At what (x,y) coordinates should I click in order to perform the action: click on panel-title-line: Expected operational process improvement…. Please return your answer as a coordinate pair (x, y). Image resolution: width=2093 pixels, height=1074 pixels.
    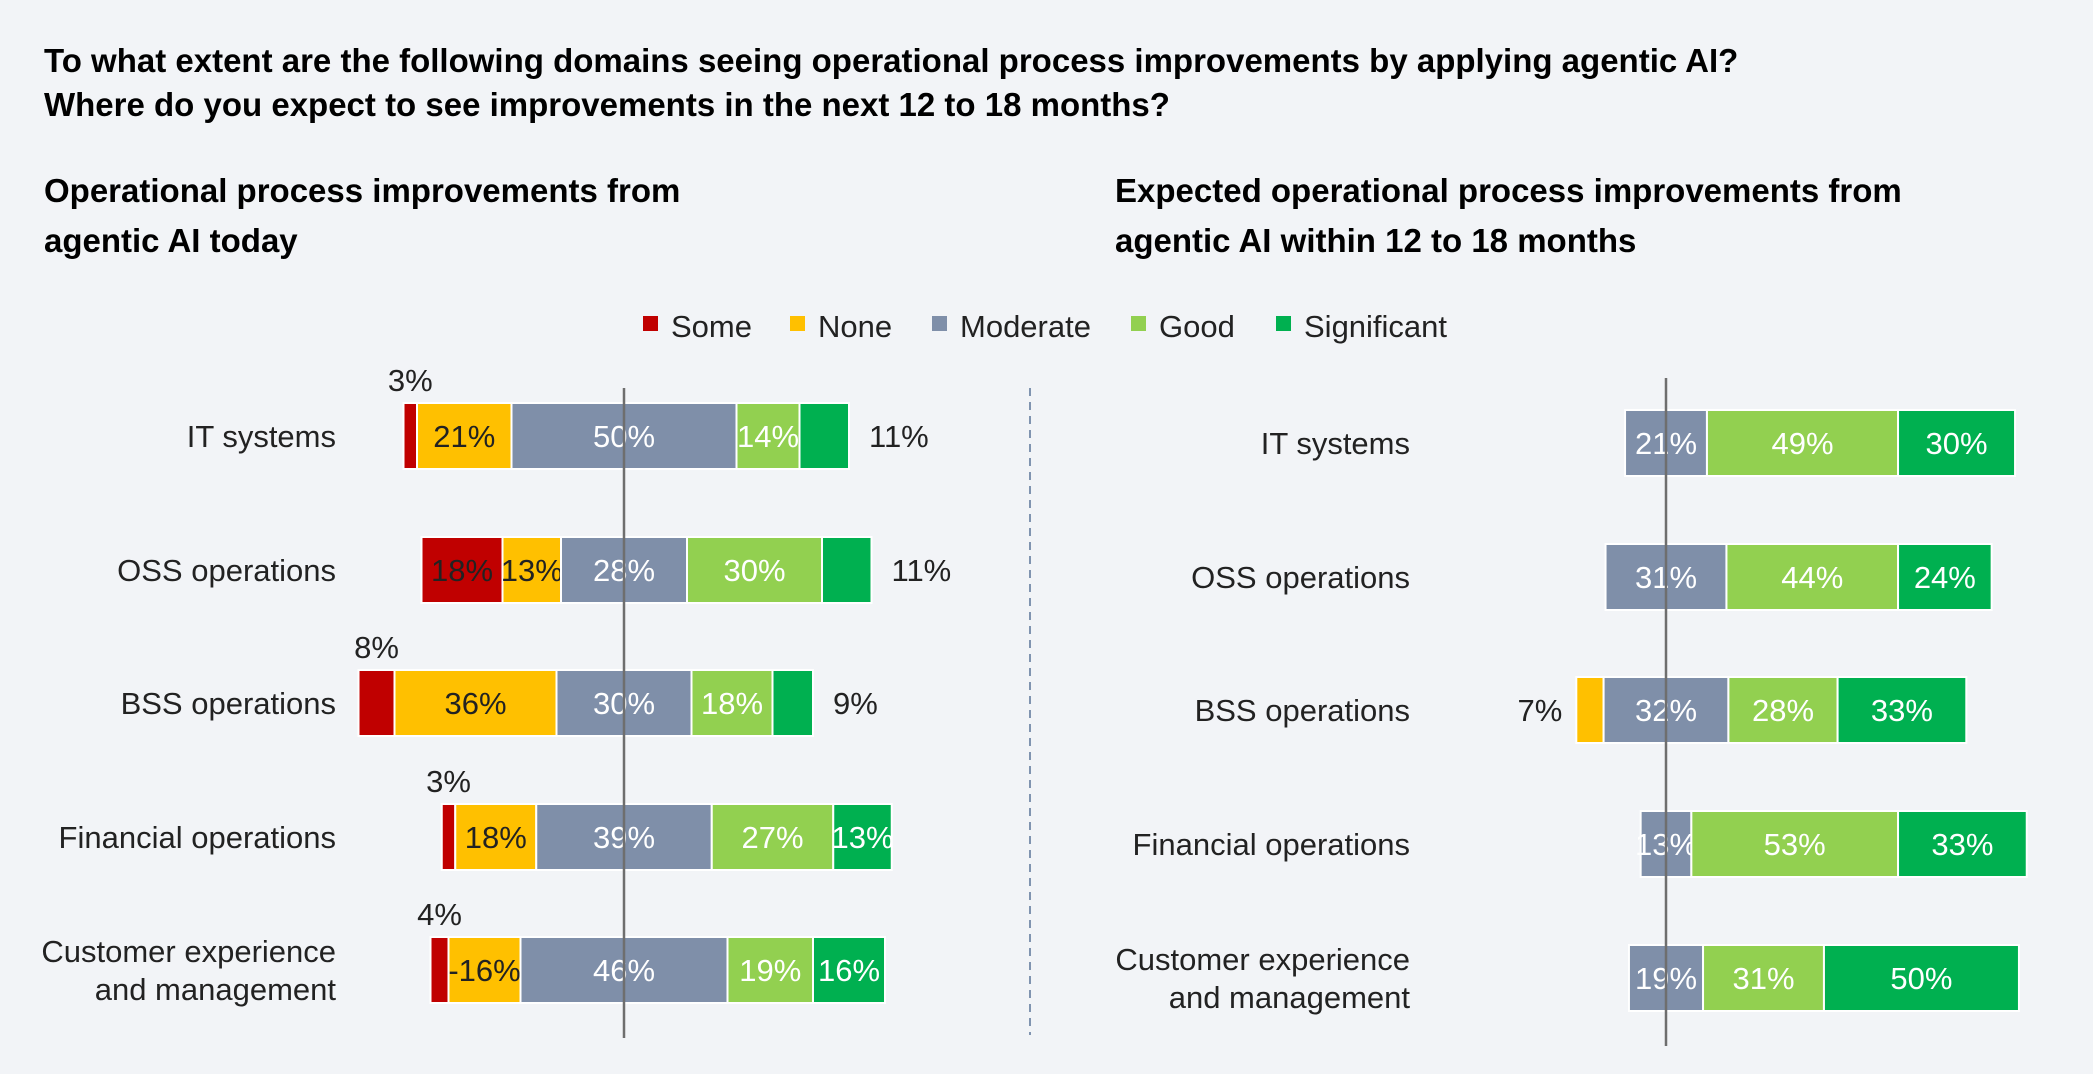
    Looking at the image, I should click on (1508, 190).